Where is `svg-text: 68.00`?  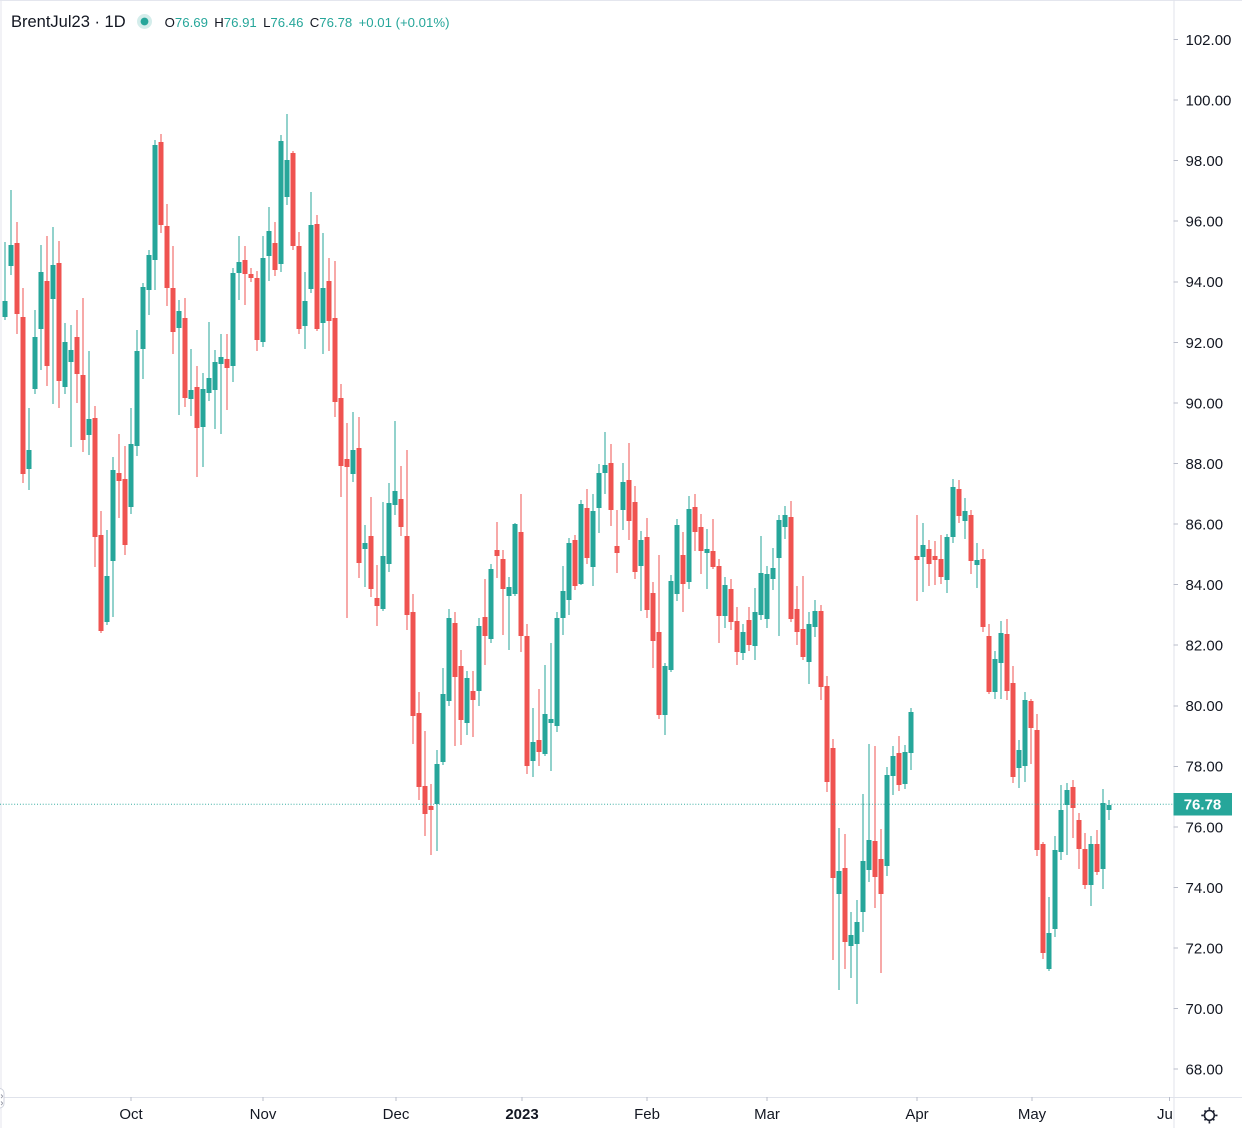 svg-text: 68.00 is located at coordinates (1205, 1070).